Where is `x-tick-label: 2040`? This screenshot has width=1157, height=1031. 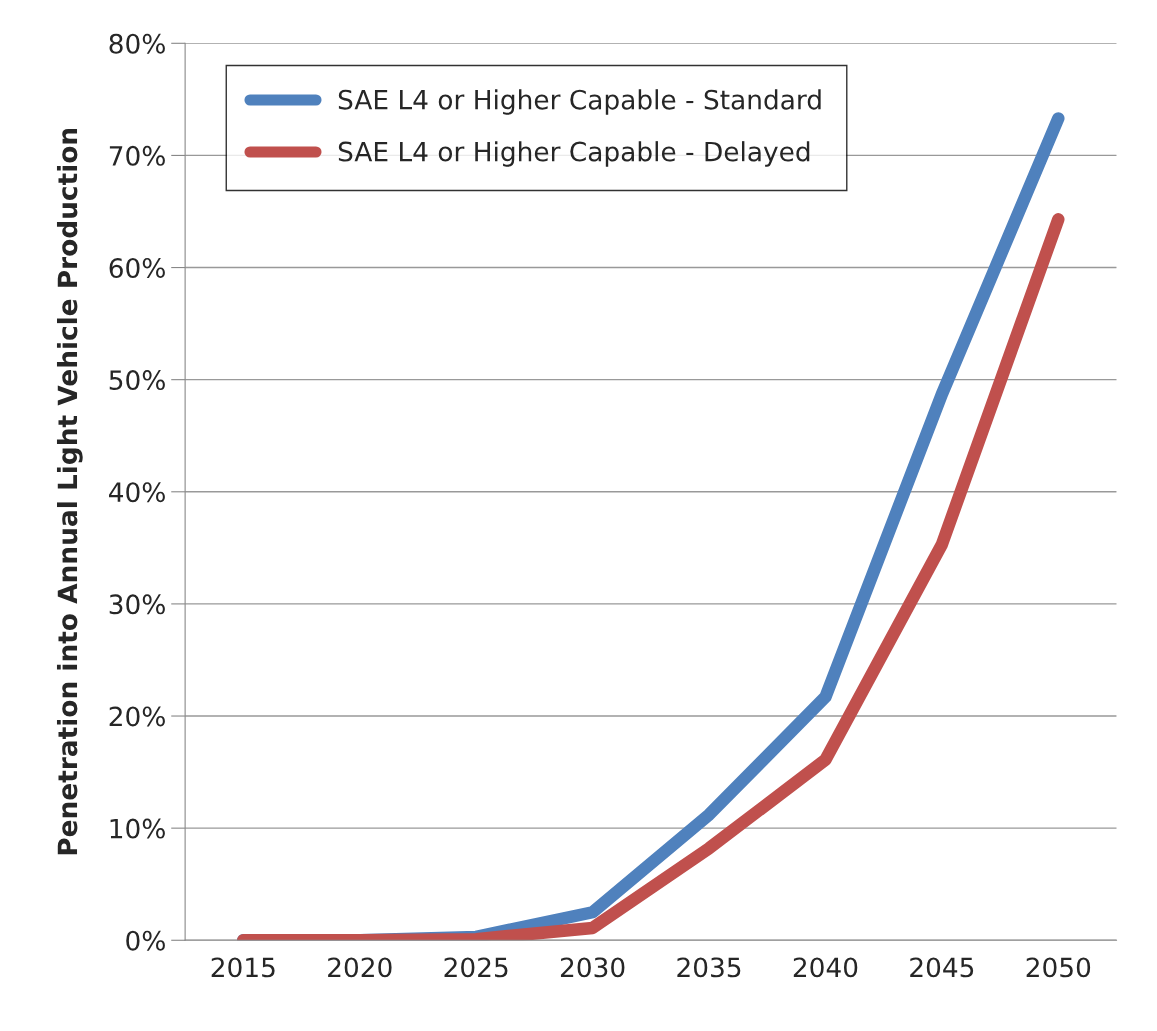 x-tick-label: 2040 is located at coordinates (825, 967).